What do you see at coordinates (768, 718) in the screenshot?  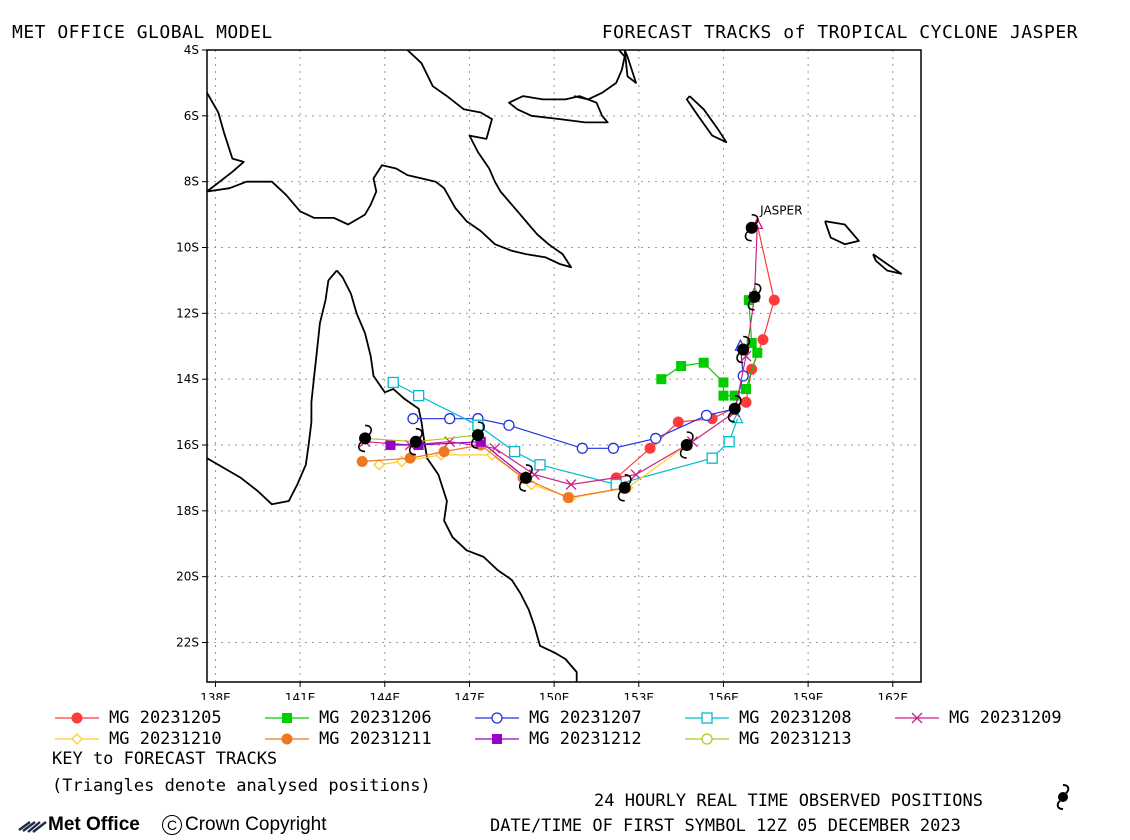 I see `legend-item: MG 20231208` at bounding box center [768, 718].